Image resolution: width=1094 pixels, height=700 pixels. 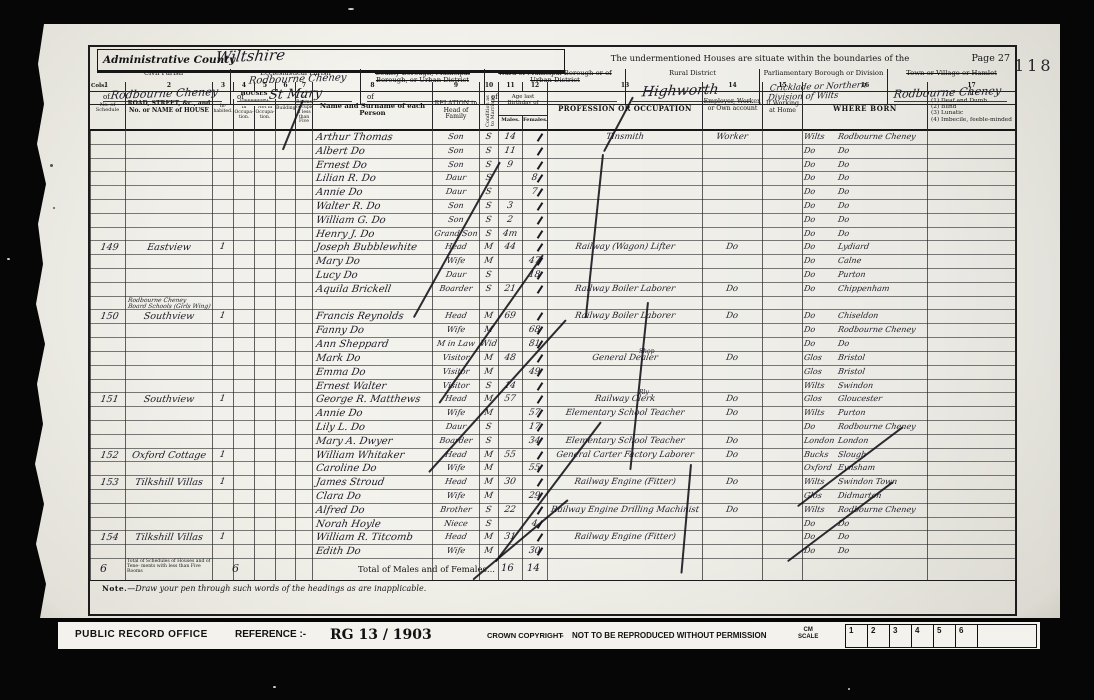 What do you see at coordinates (456, 468) in the screenshot?
I see `cell-relation: Wife` at bounding box center [456, 468].